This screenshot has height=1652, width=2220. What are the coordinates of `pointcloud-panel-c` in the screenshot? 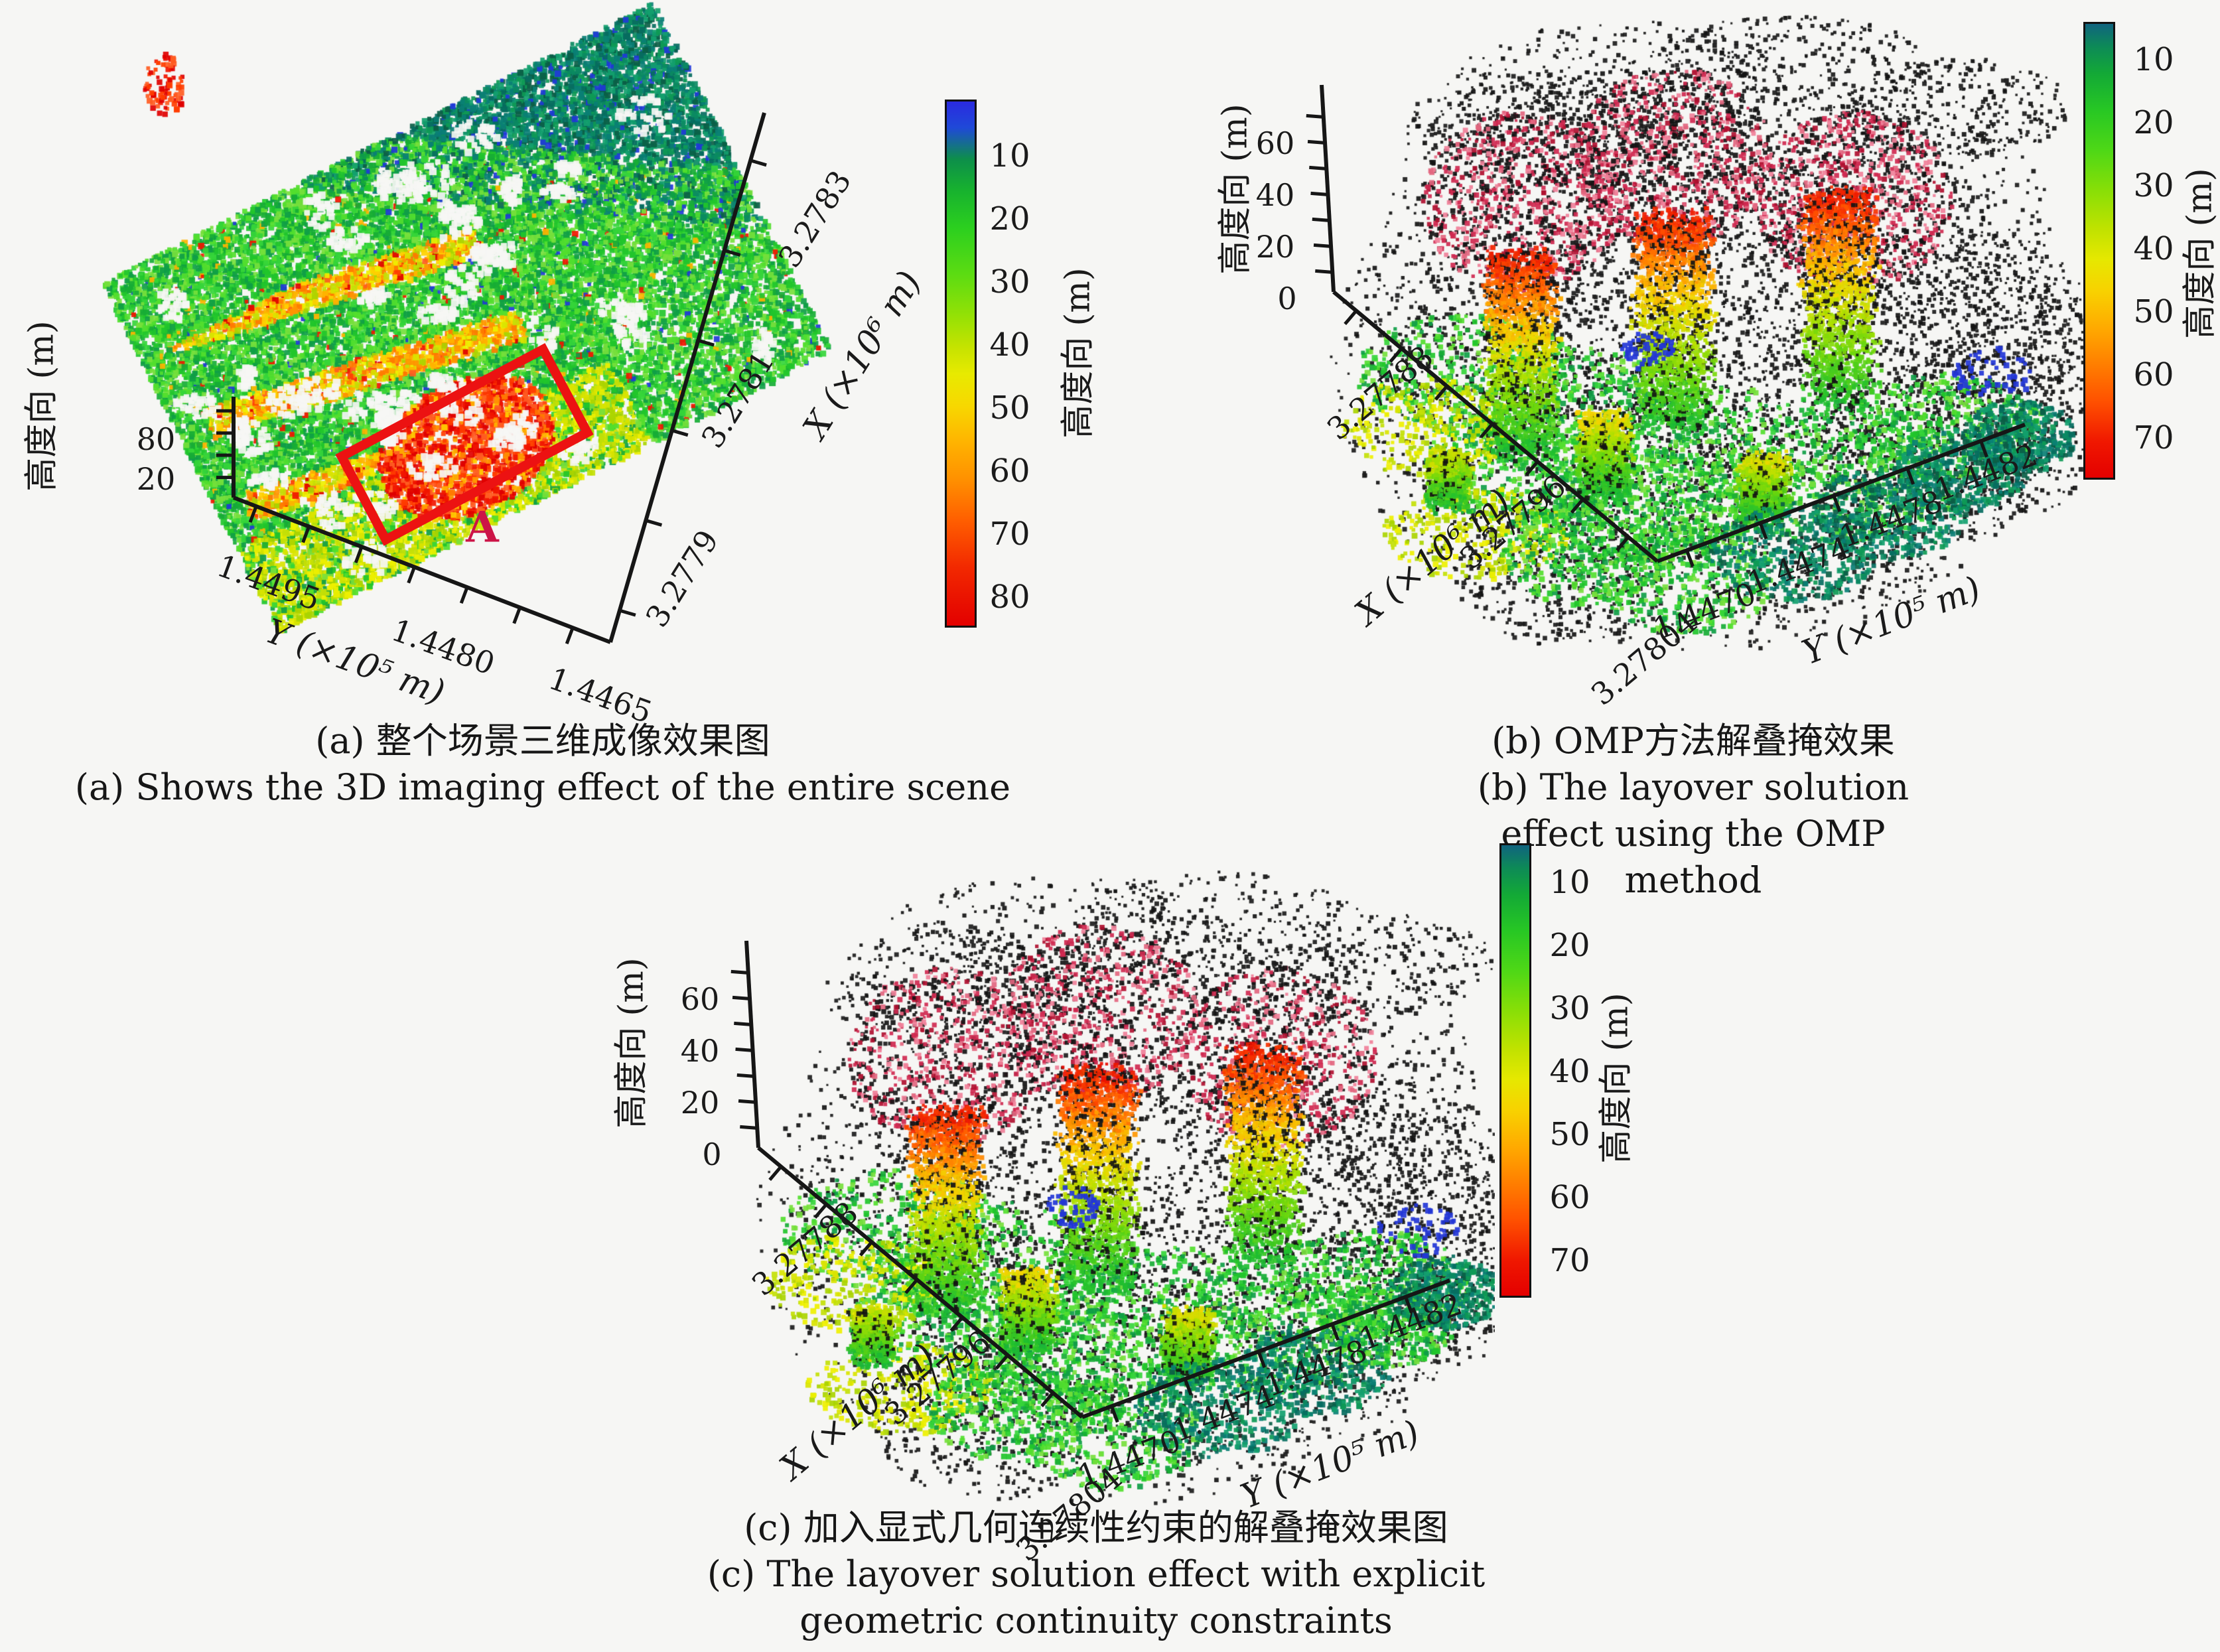 It's located at (1107, 1198).